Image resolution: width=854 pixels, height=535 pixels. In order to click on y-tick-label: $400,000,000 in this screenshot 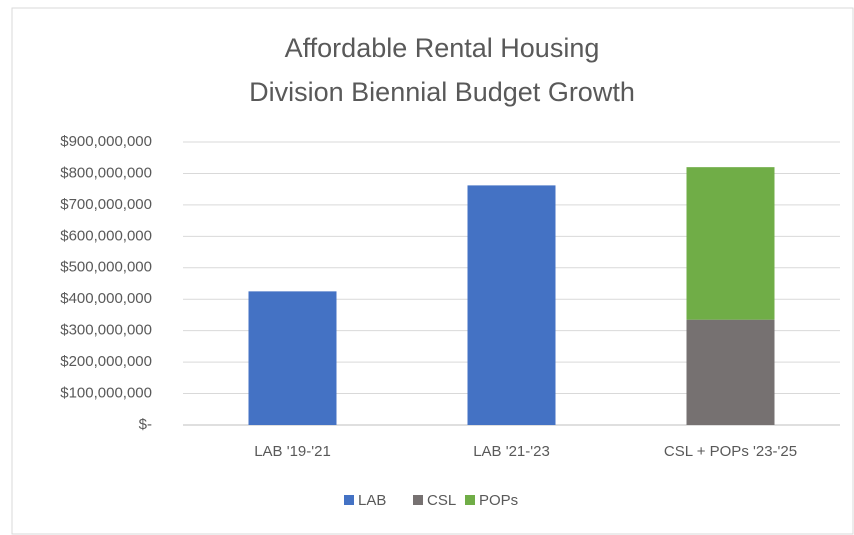, I will do `click(106, 298)`.